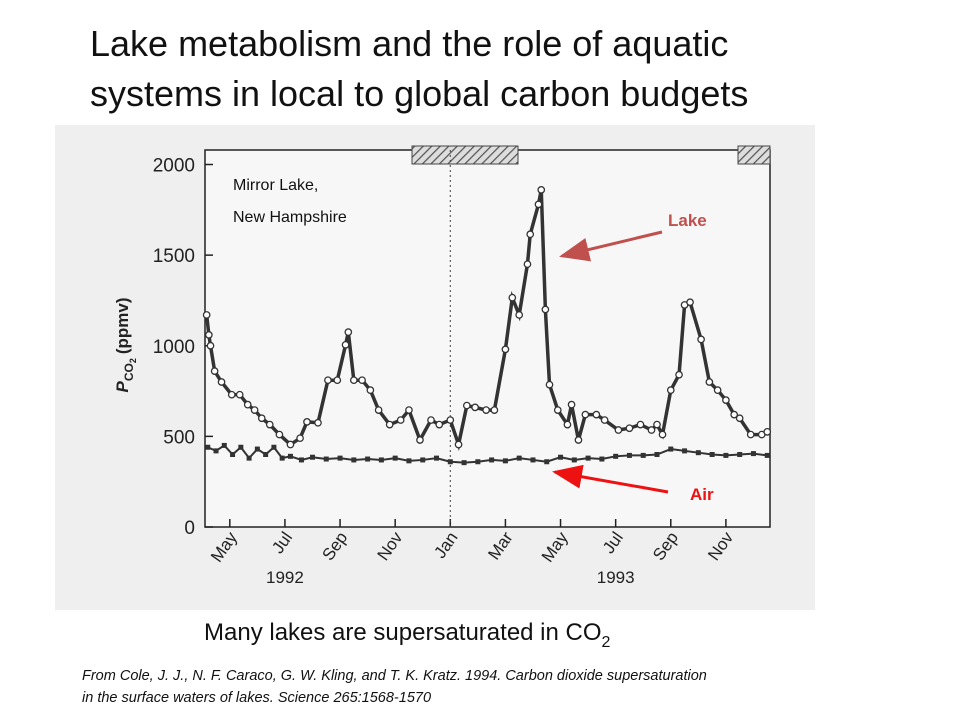 Image resolution: width=960 pixels, height=725 pixels. Describe the element at coordinates (702, 494) in the screenshot. I see `series-label: Air` at that location.